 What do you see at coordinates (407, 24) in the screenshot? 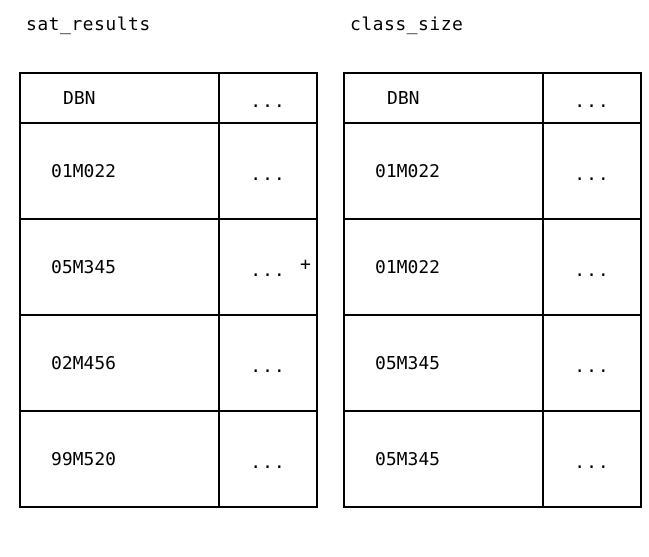
I see `right-table-title: class_size` at bounding box center [407, 24].